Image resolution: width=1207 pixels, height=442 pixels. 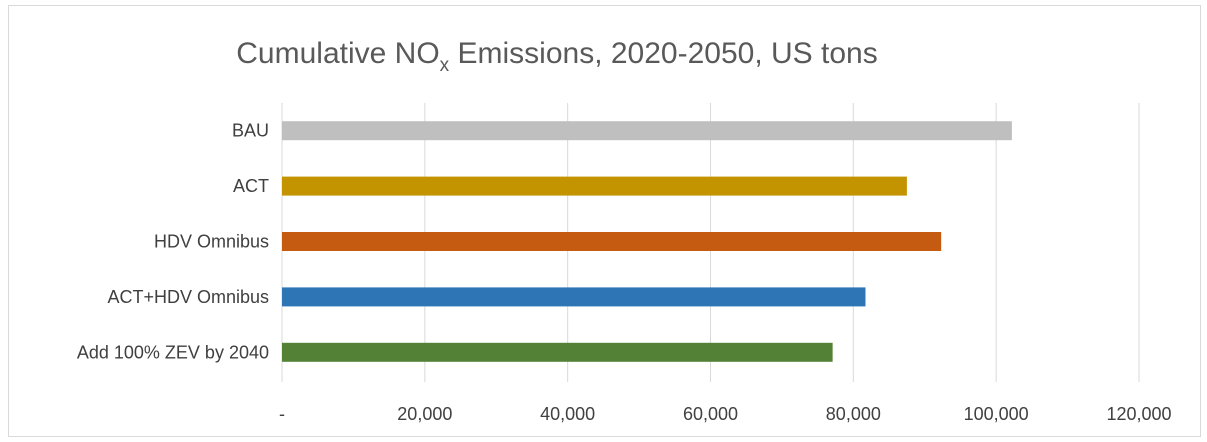 What do you see at coordinates (663, 53) in the screenshot?
I see `chart-title-suffix: Emissions, 2020-2050, US tons` at bounding box center [663, 53].